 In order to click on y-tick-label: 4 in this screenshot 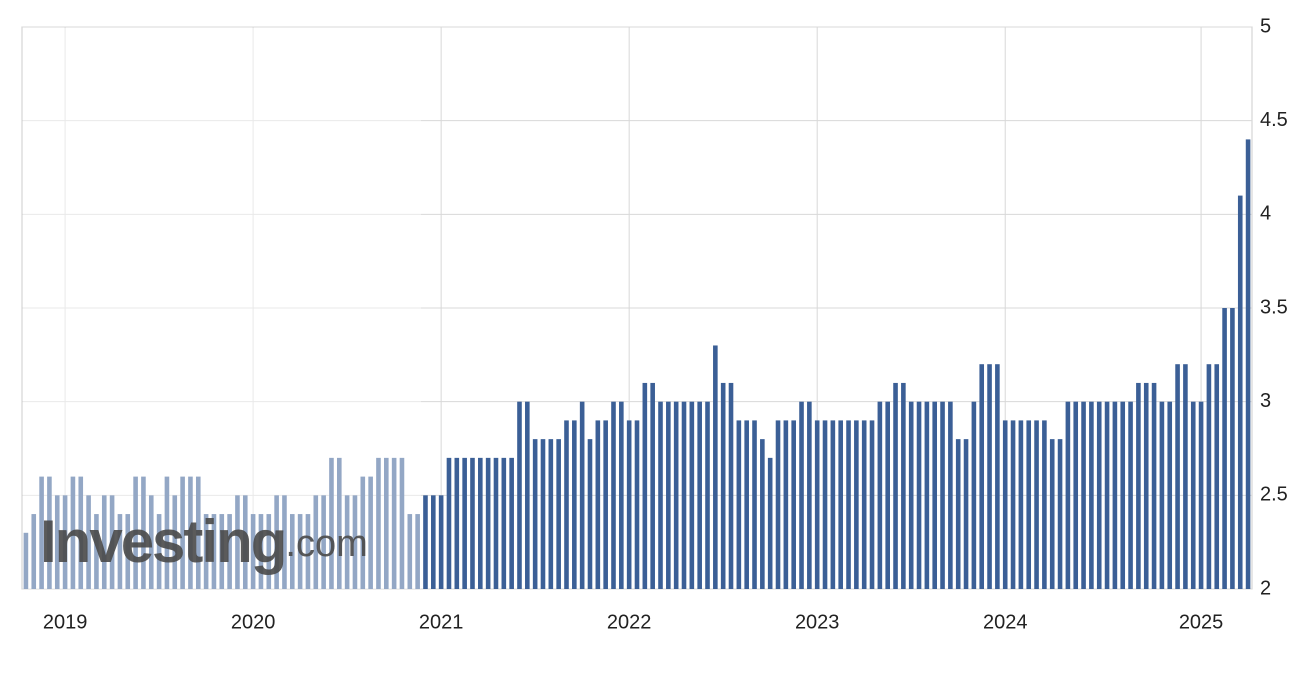, I will do `click(1265, 214)`.